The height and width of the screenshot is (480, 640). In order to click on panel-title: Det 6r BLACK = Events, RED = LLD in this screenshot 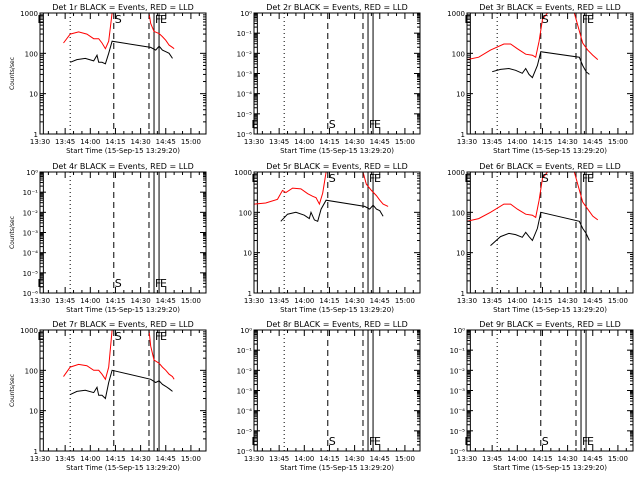, I will do `click(550, 166)`.